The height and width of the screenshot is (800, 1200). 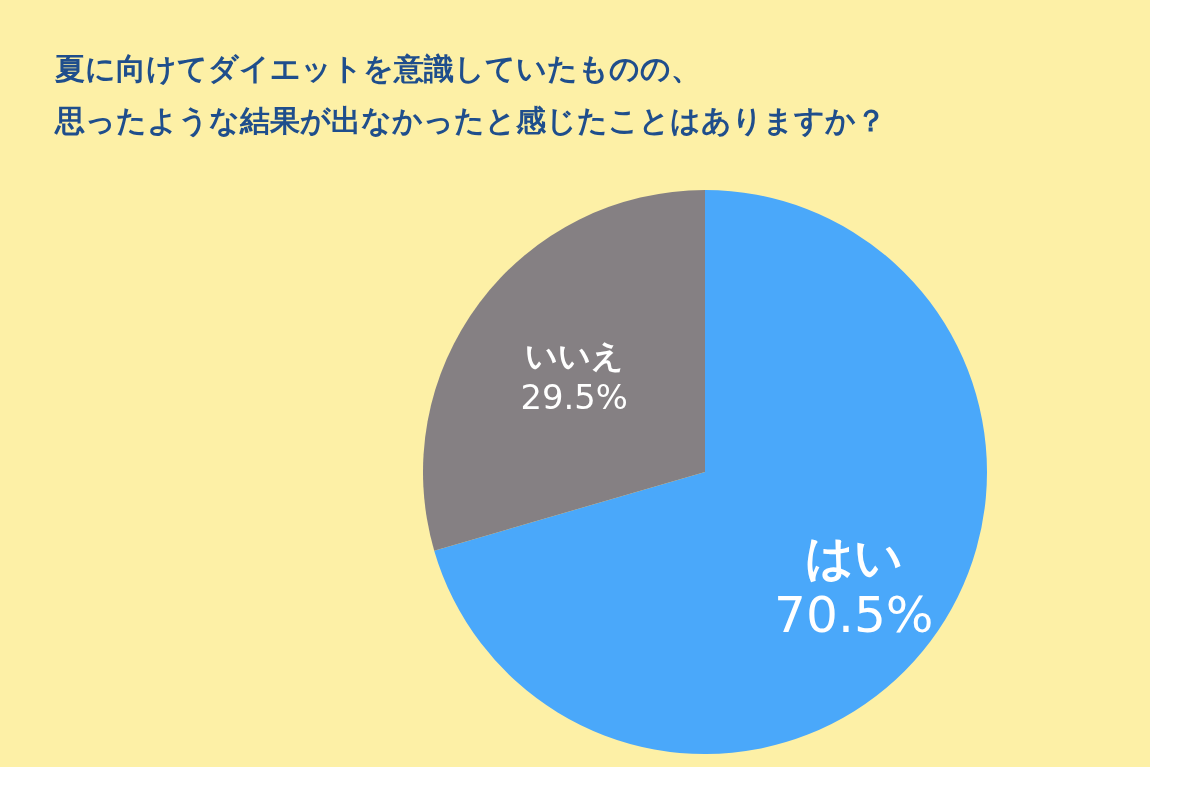 I want to click on data-label: 29.5%, so click(x=574, y=397).